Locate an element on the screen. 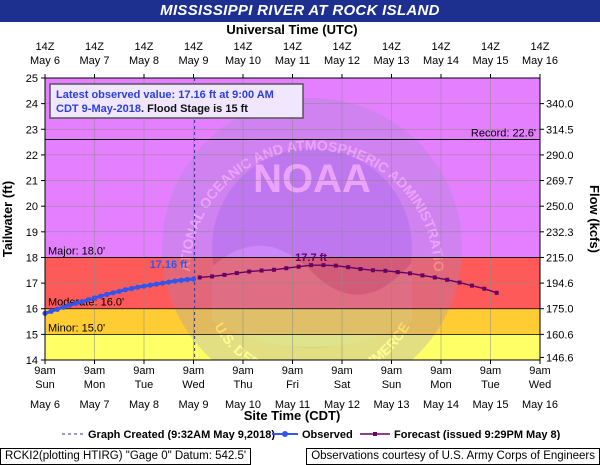  y-tick-label: 22 is located at coordinates (32, 156).